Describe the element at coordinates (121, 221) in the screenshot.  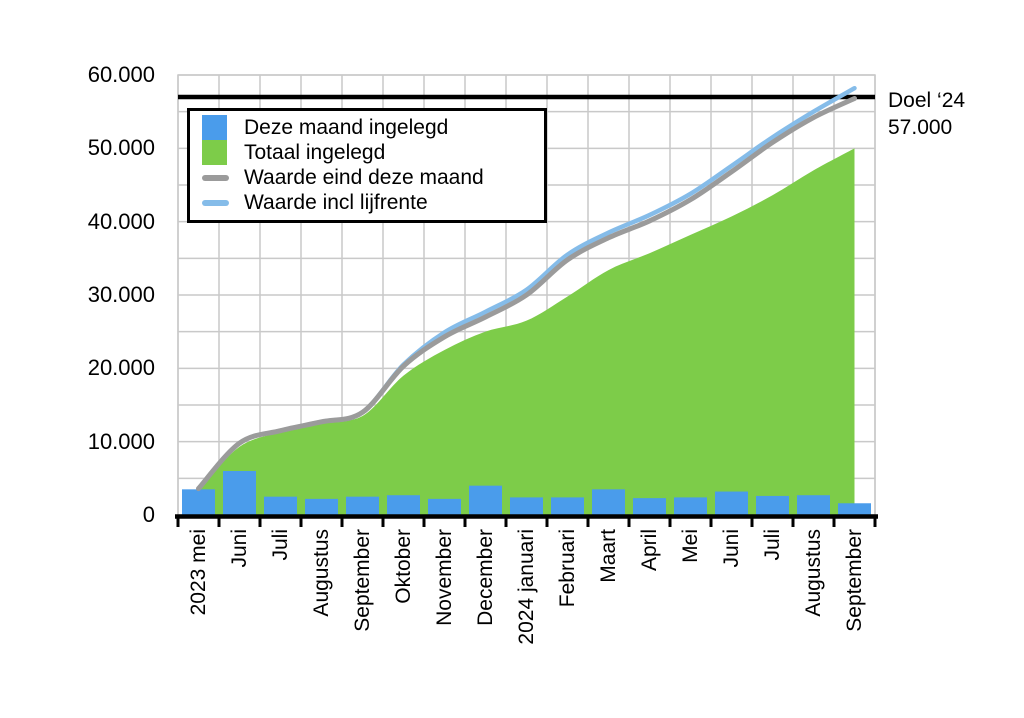
I see `y-tick-label: 40.000` at that location.